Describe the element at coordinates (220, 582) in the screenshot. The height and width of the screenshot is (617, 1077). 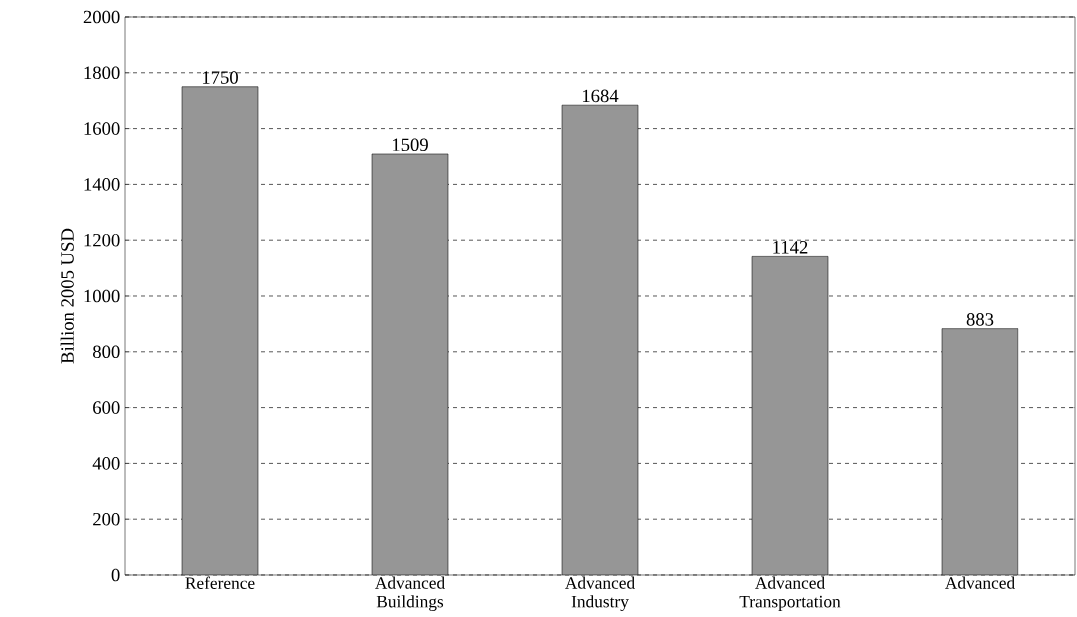
I see `x-tick-label: Reference` at that location.